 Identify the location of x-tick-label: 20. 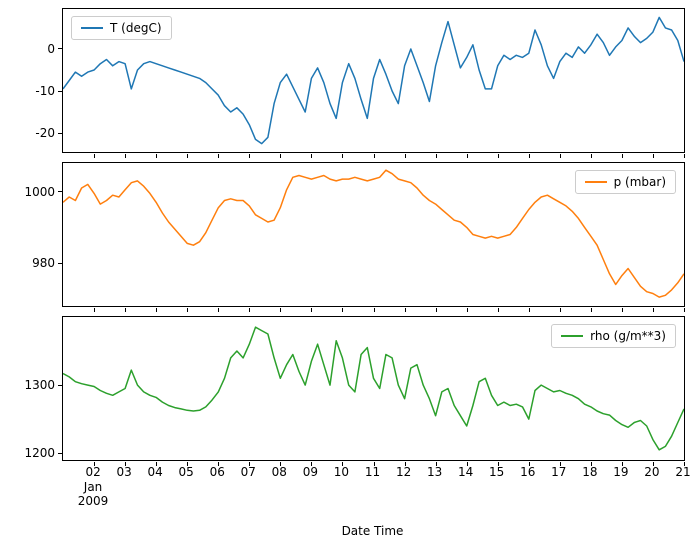
(652, 472).